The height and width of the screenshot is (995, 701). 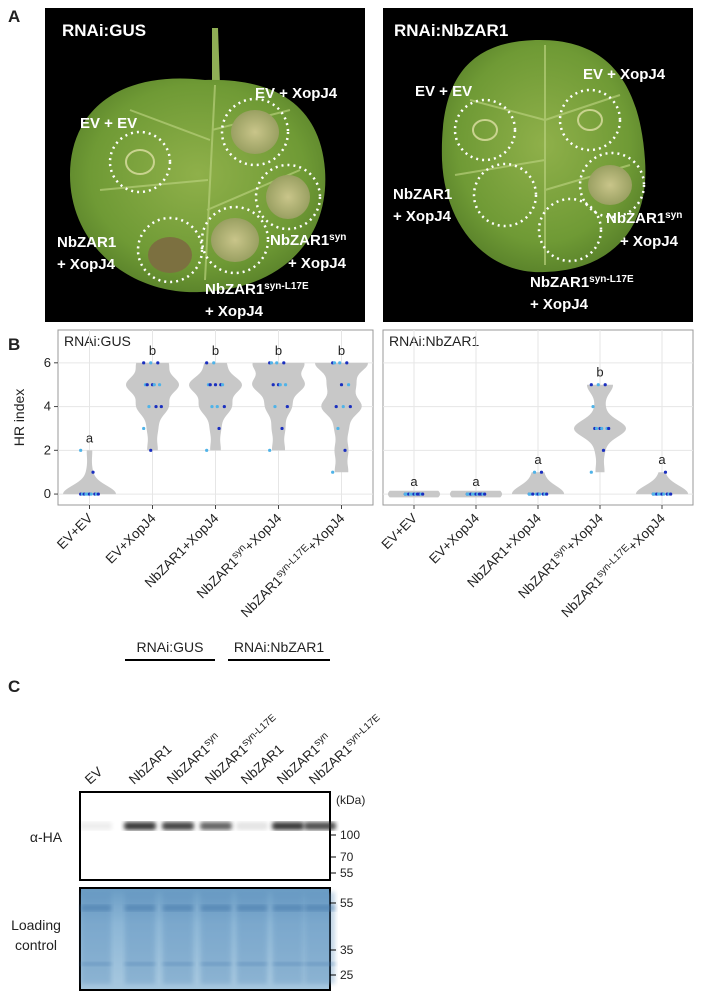 What do you see at coordinates (170, 647) in the screenshot?
I see `group-label: RNAi:GUS` at bounding box center [170, 647].